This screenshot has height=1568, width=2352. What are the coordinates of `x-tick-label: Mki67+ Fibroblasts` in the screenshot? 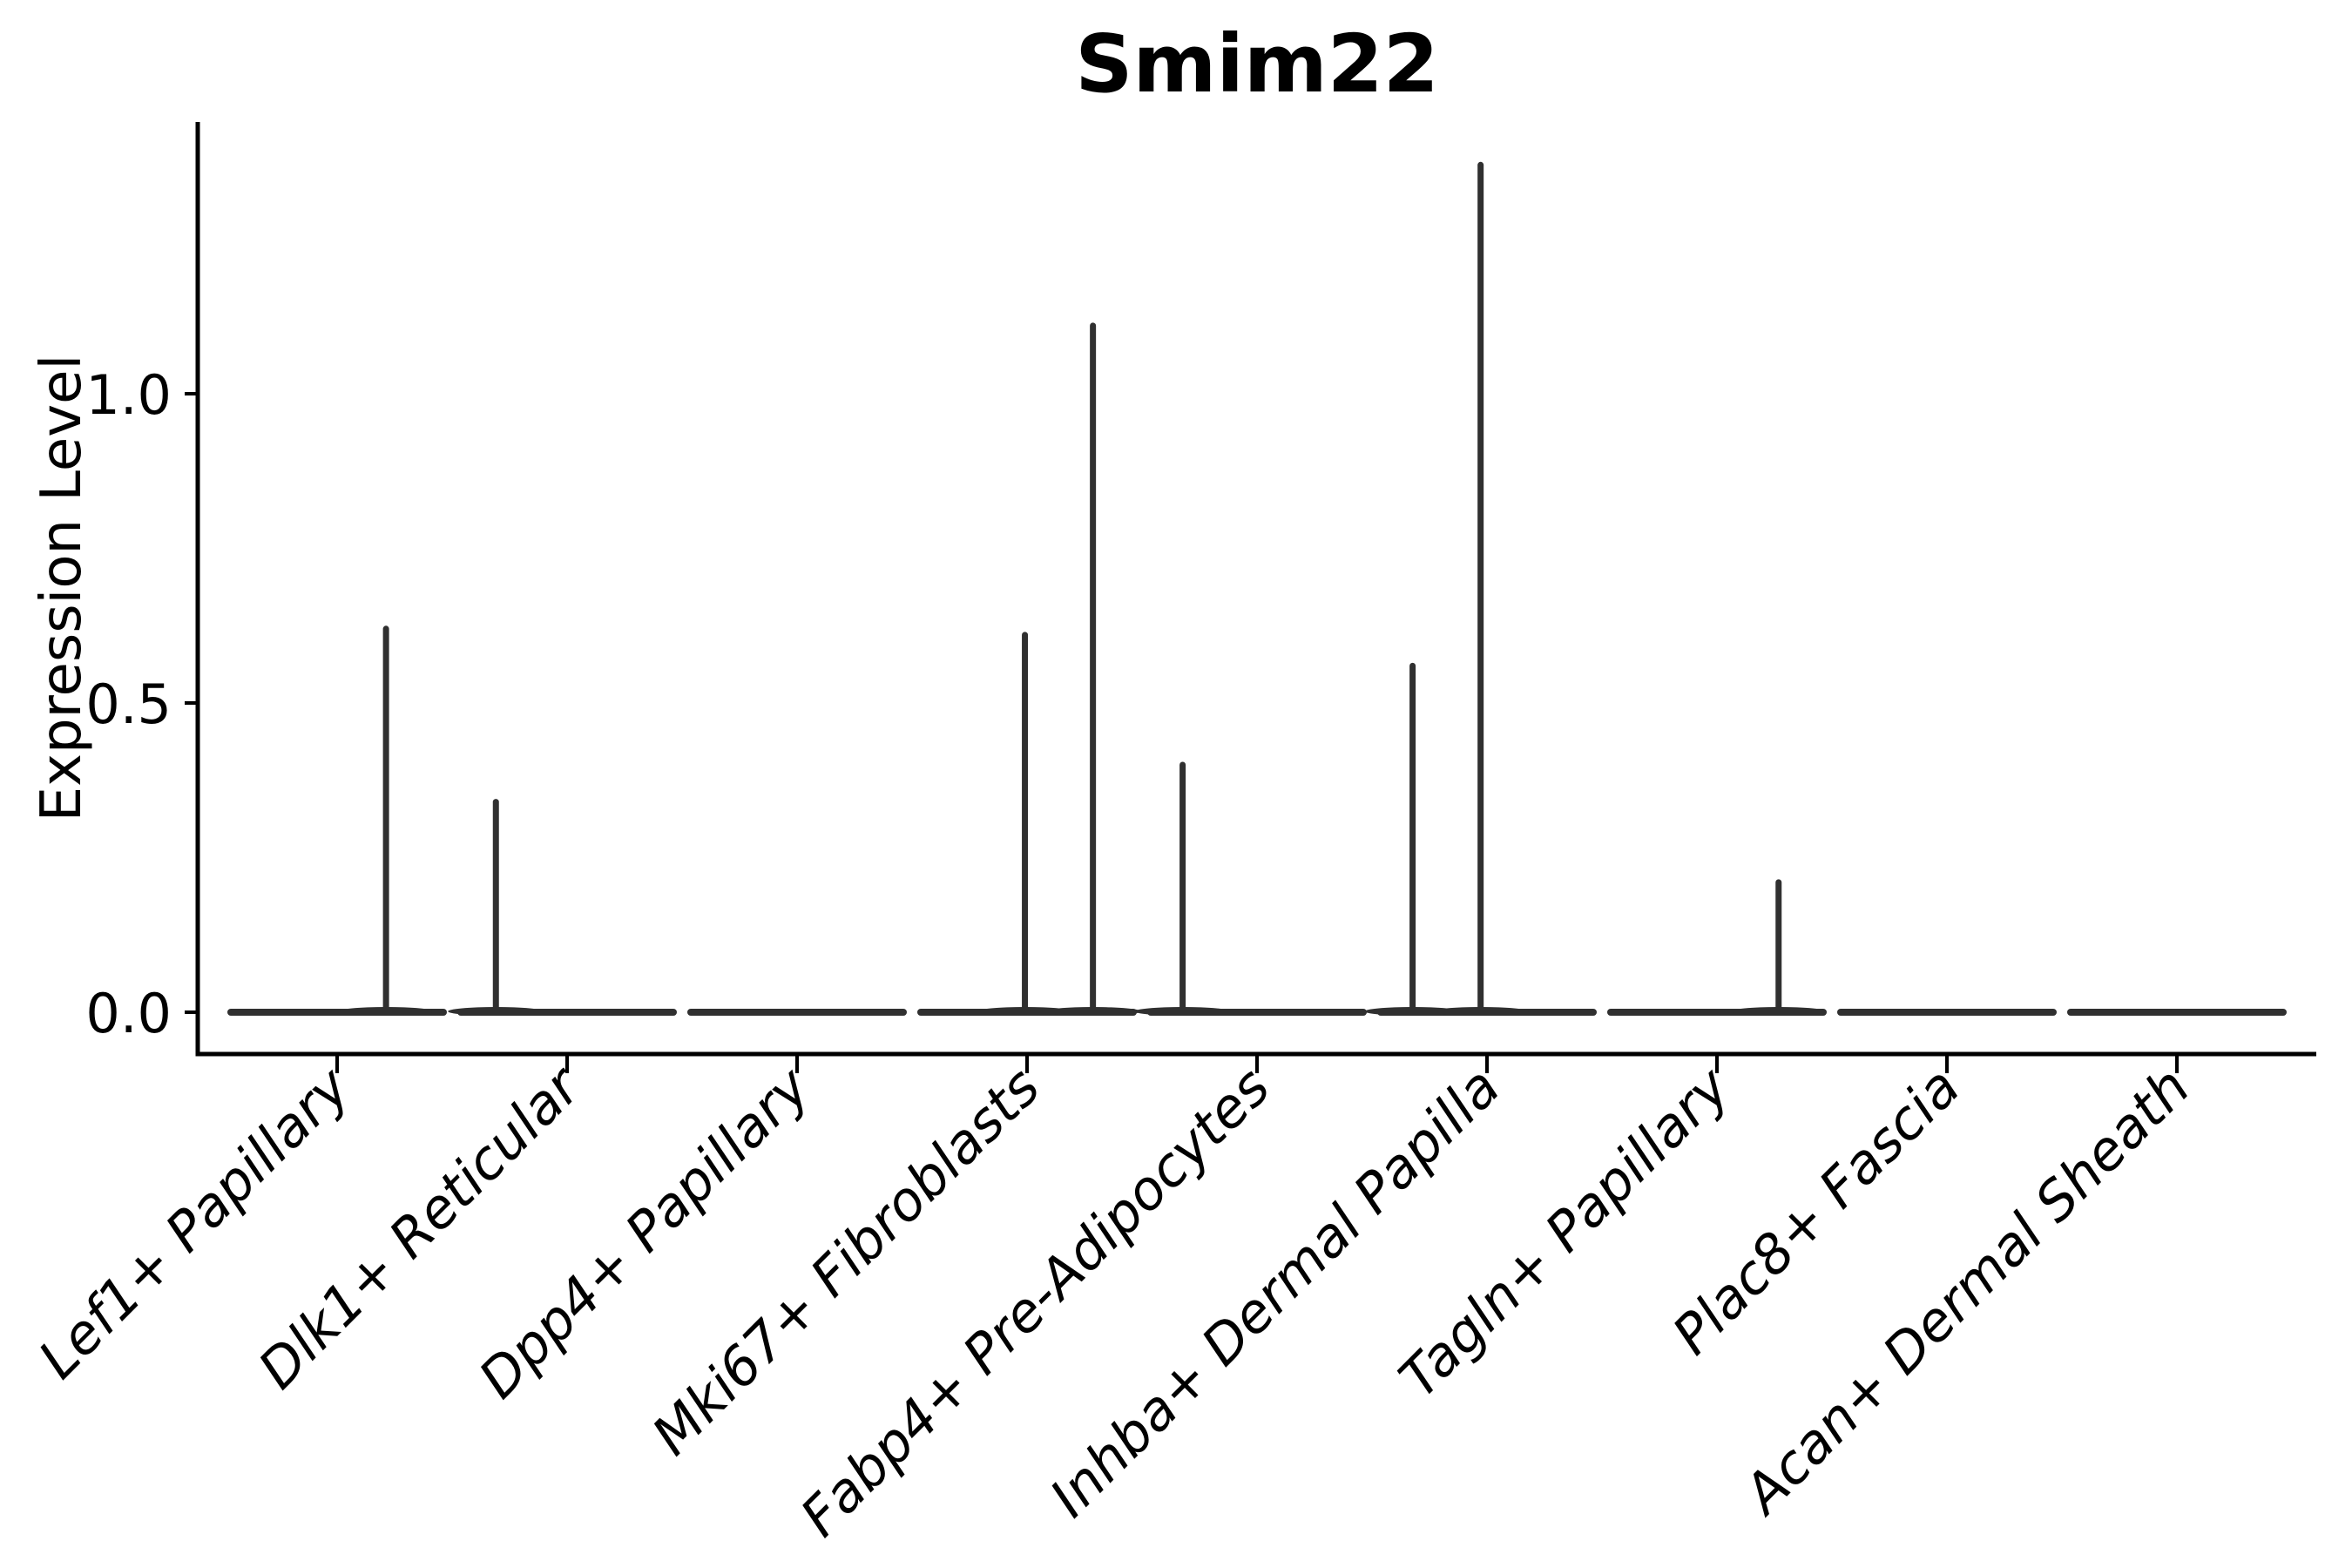 It's located at (845, 1261).